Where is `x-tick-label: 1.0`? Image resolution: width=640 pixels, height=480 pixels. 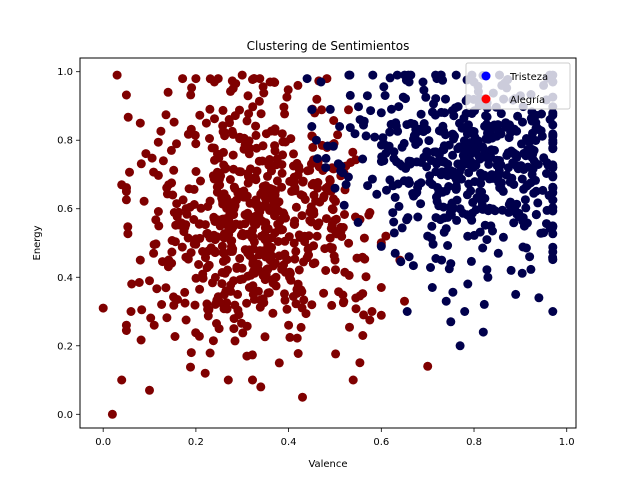
x-tick-label: 1.0 is located at coordinates (567, 442).